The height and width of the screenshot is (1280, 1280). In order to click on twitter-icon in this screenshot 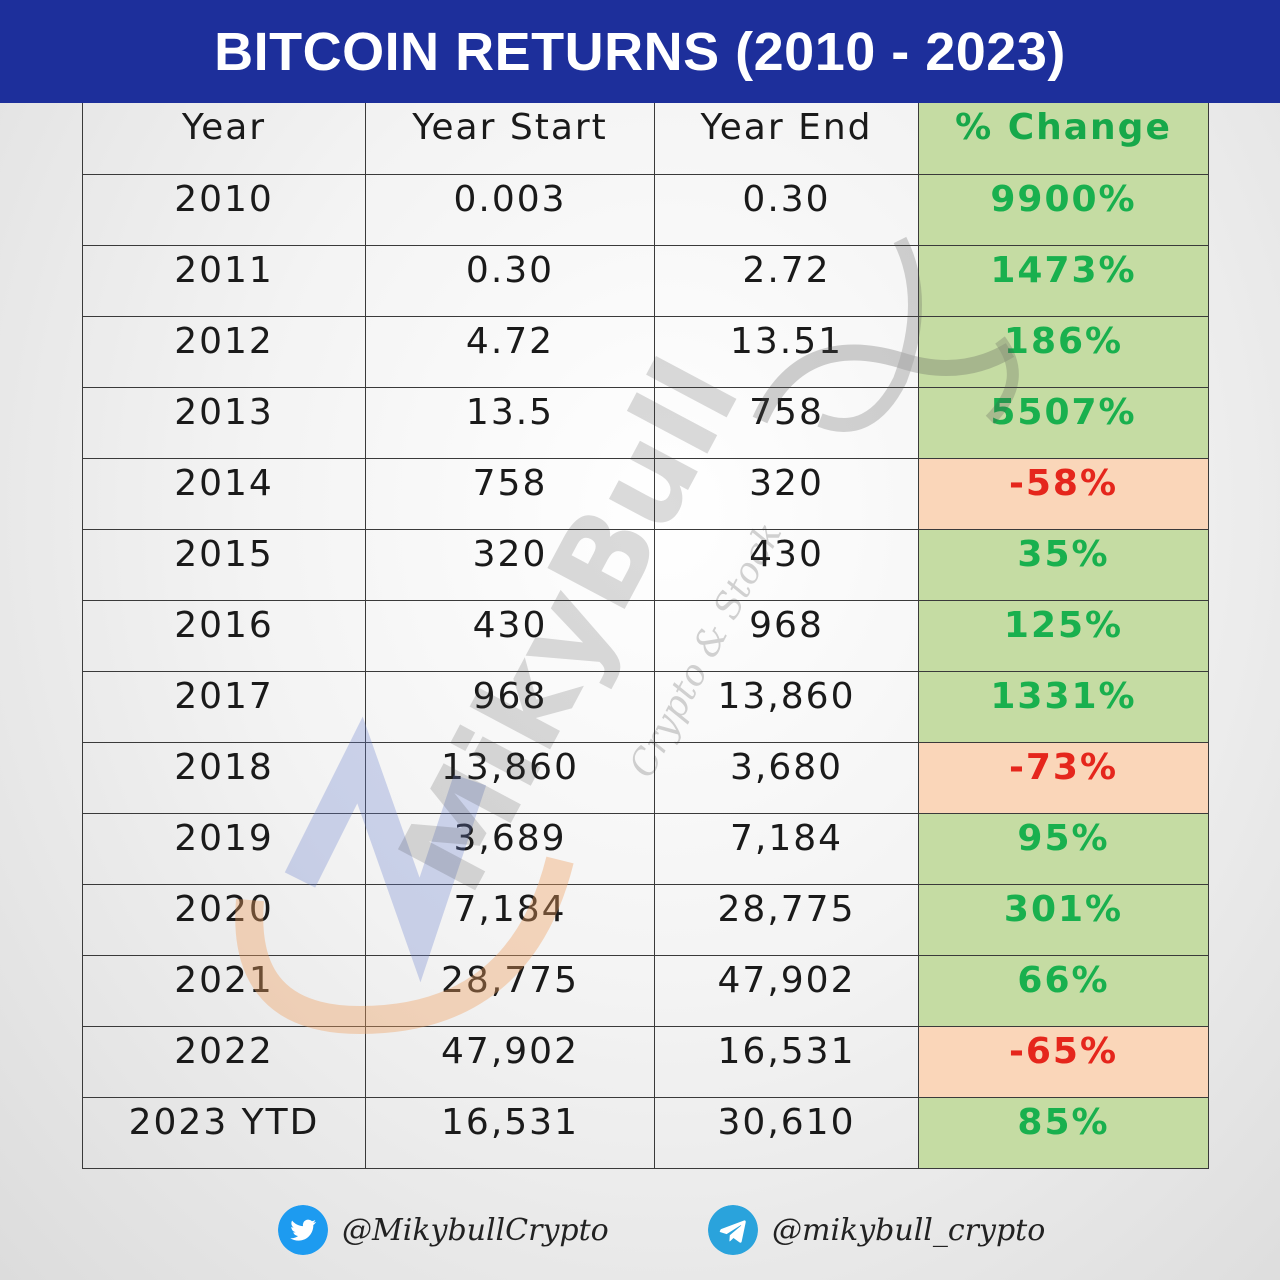, I will do `click(303, 1230)`.